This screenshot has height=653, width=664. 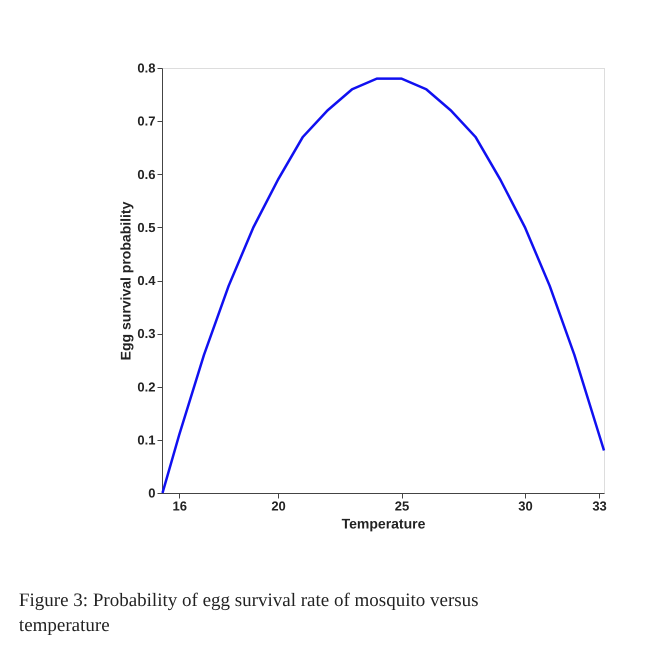 I want to click on y-tick-label: 0.3, so click(x=146, y=334).